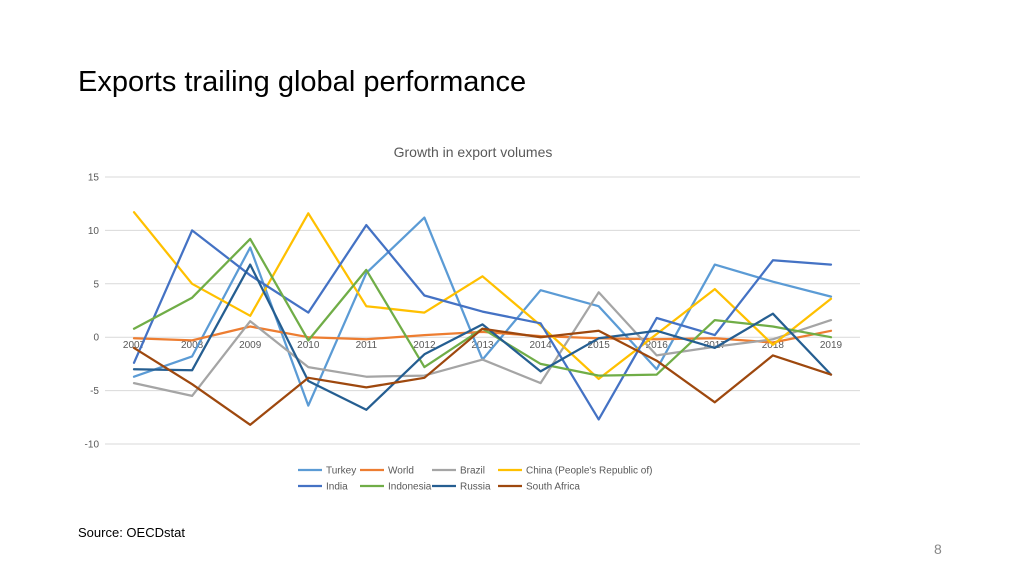  I want to click on legend-label: South Africa, so click(553, 487).